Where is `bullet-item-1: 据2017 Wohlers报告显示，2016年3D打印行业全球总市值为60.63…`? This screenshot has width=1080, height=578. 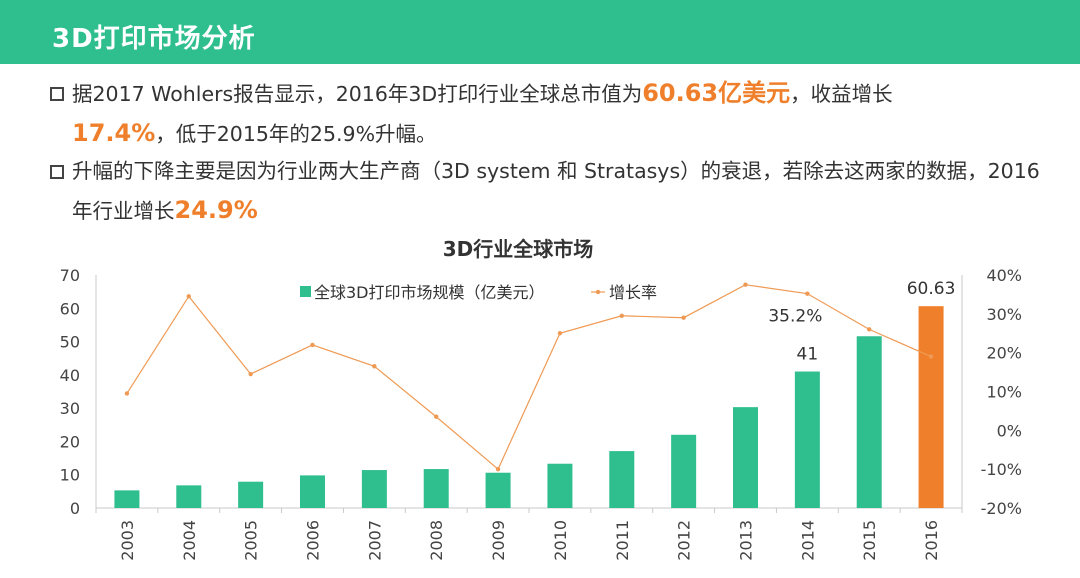
bullet-item-1: 据2017 Wohlers报告显示，2016年3D打印行业全球总市值为60.63… is located at coordinates (548, 113).